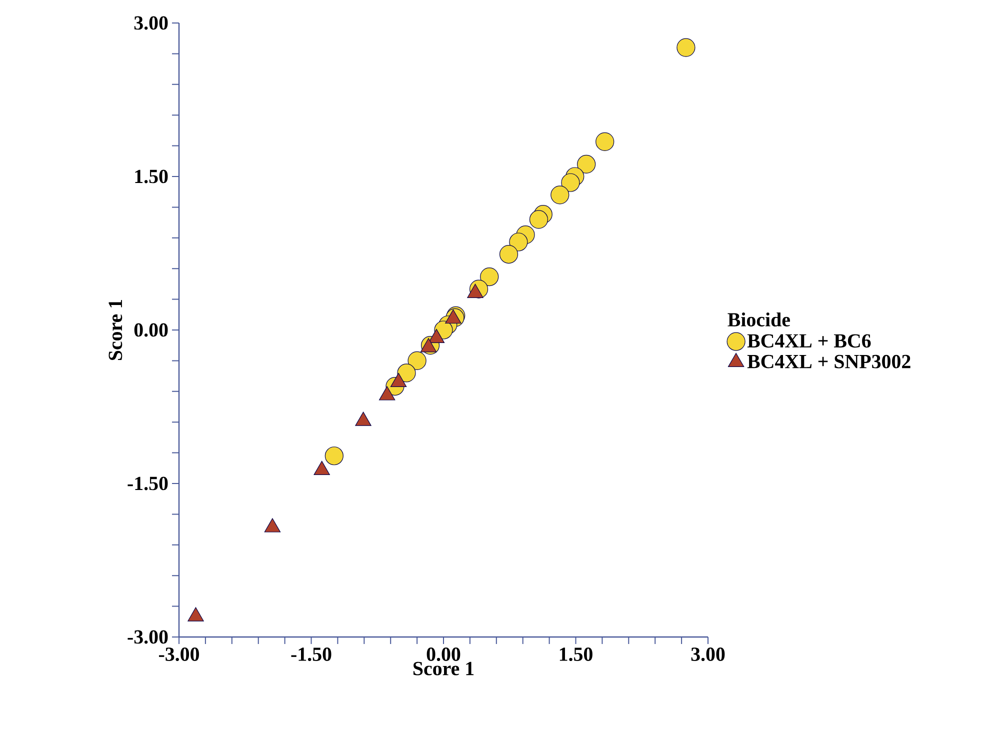 This screenshot has width=995, height=730. I want to click on y-axis-title: Score 1, so click(115, 330).